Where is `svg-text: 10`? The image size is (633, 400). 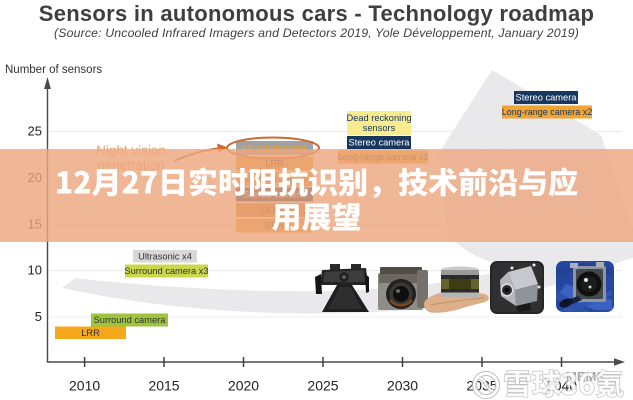 svg-text: 10 is located at coordinates (35, 270).